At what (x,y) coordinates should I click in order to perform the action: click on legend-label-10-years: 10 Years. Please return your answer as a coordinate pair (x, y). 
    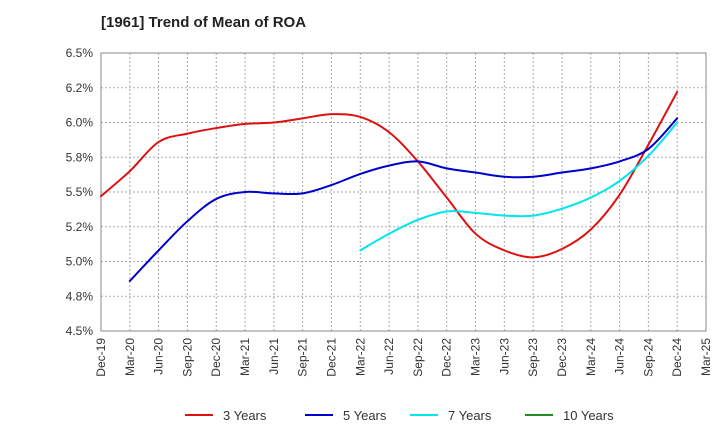
    Looking at the image, I should click on (588, 415).